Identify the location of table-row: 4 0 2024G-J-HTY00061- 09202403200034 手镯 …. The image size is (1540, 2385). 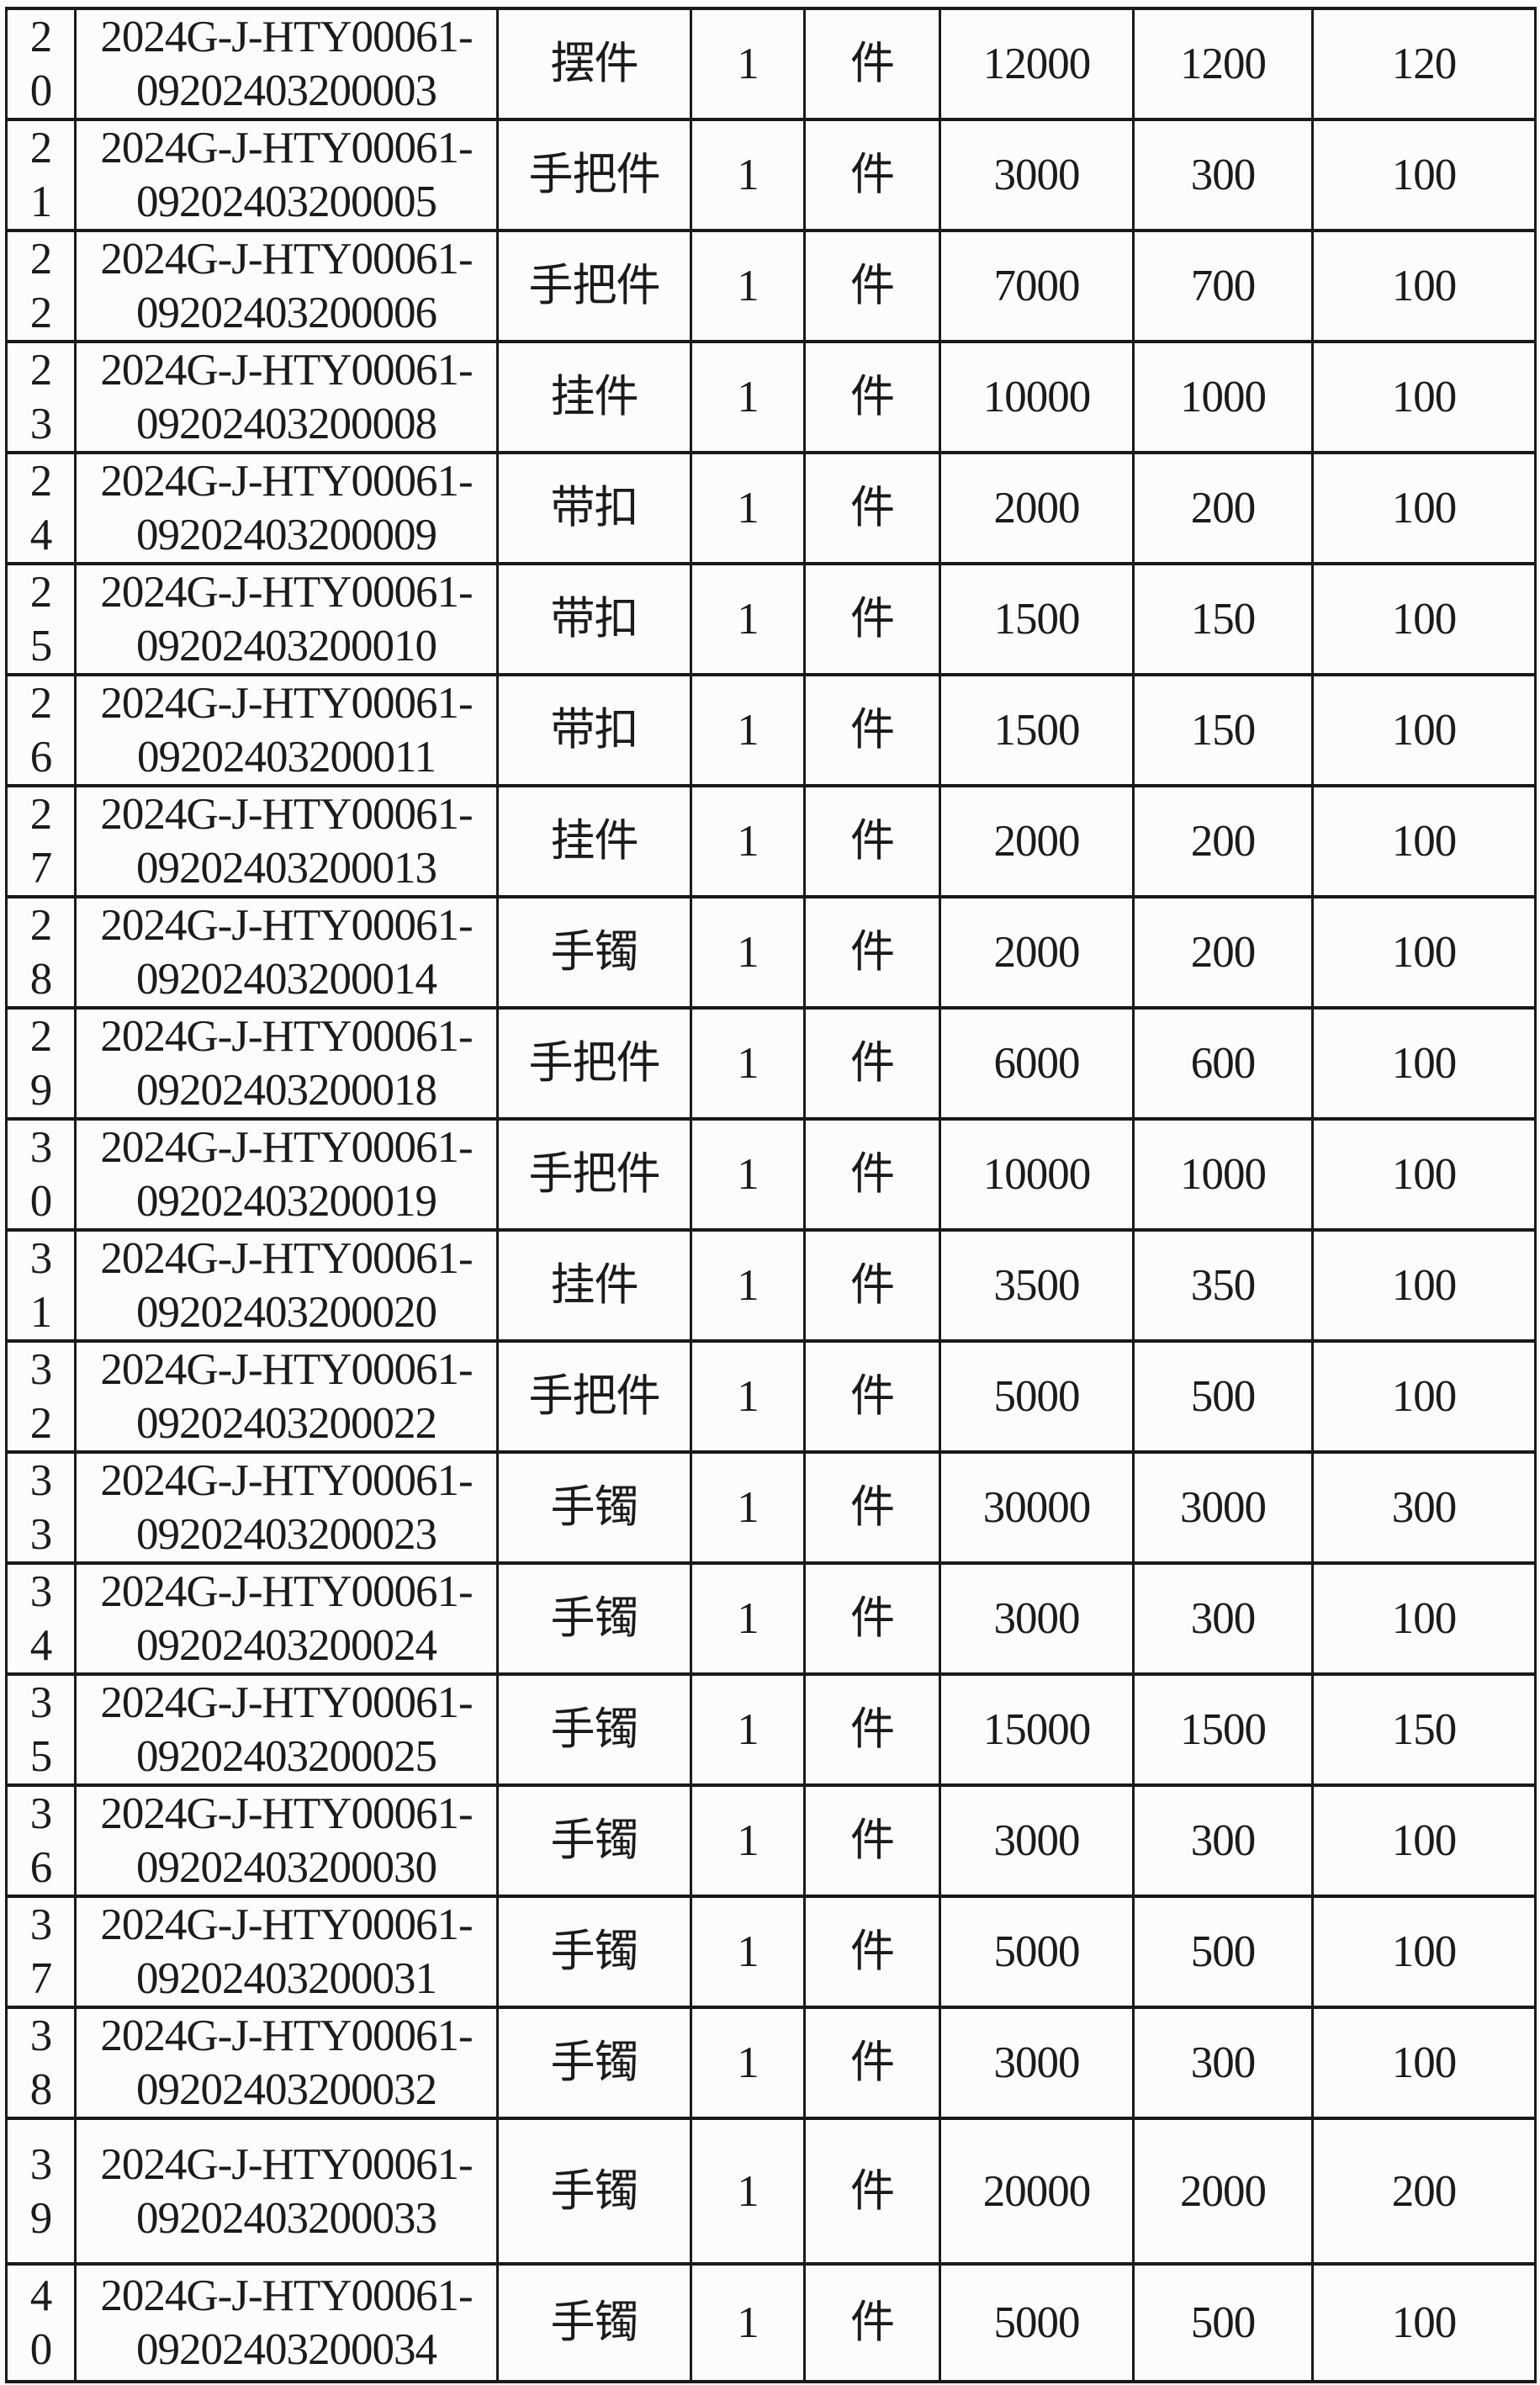
(771, 2322).